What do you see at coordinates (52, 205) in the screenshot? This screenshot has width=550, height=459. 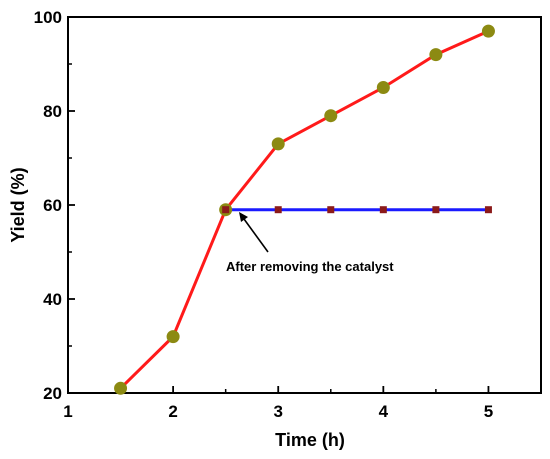 I see `y-tick-label: 60` at bounding box center [52, 205].